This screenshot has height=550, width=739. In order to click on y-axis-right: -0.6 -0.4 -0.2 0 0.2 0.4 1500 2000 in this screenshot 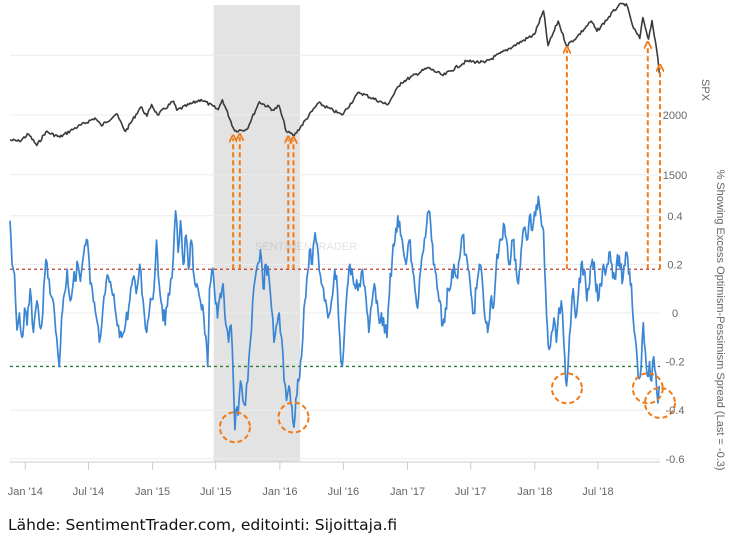, I will do `click(675, 288)`.